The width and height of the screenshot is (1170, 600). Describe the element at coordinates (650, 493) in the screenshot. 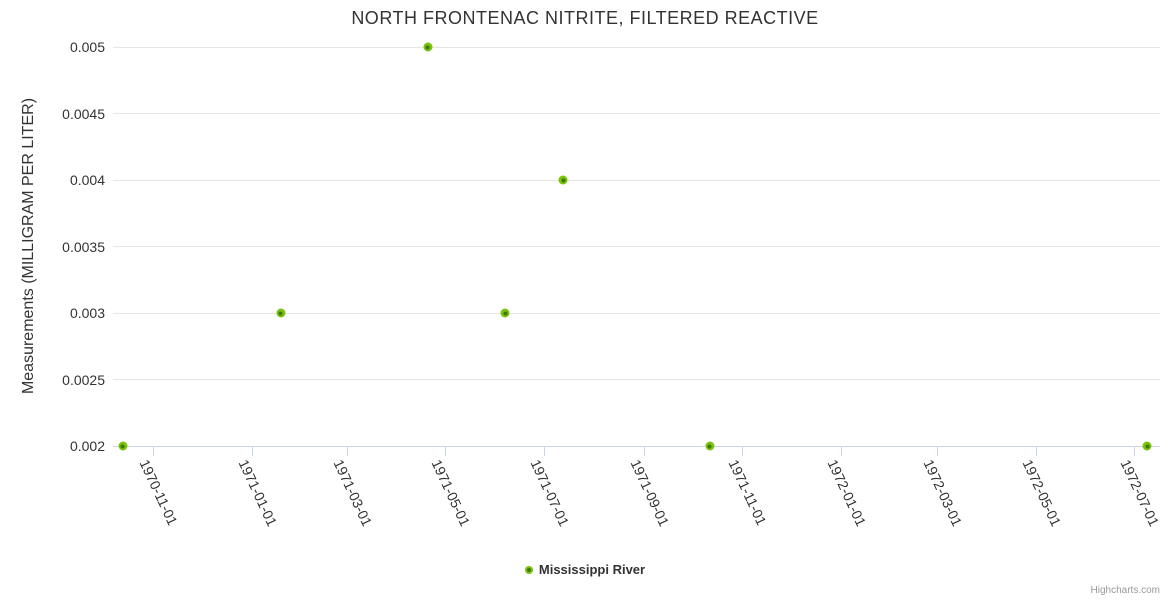

I see `x-axis-tick-label: 1971‑09‑01` at that location.